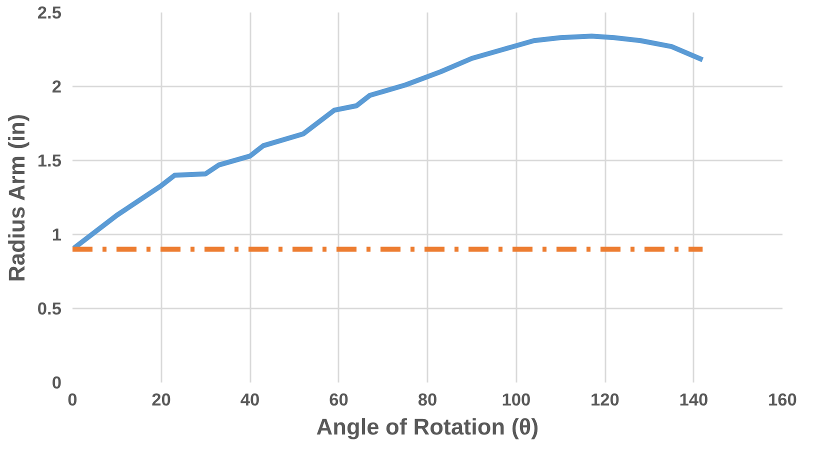 The height and width of the screenshot is (469, 832). What do you see at coordinates (782, 400) in the screenshot?
I see `x-tick-label: 160` at bounding box center [782, 400].